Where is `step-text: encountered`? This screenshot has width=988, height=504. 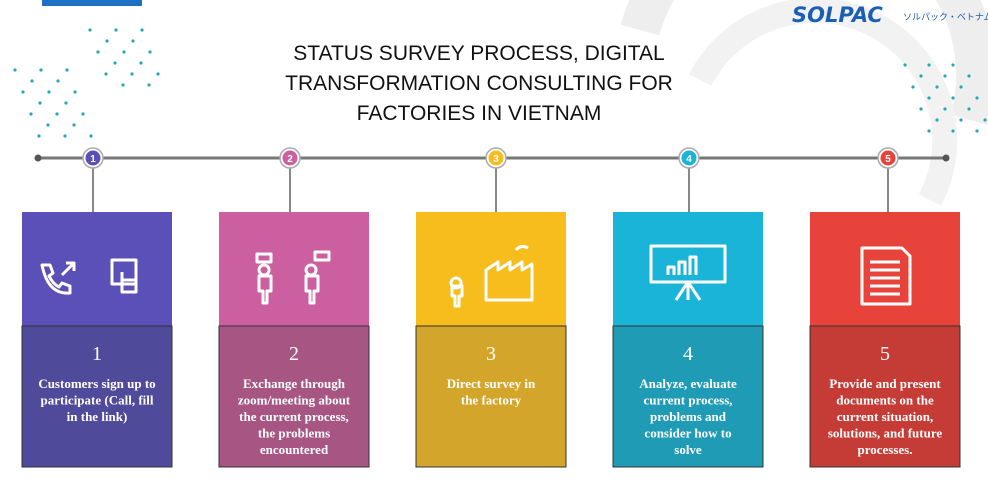 step-text: encountered is located at coordinates (294, 449).